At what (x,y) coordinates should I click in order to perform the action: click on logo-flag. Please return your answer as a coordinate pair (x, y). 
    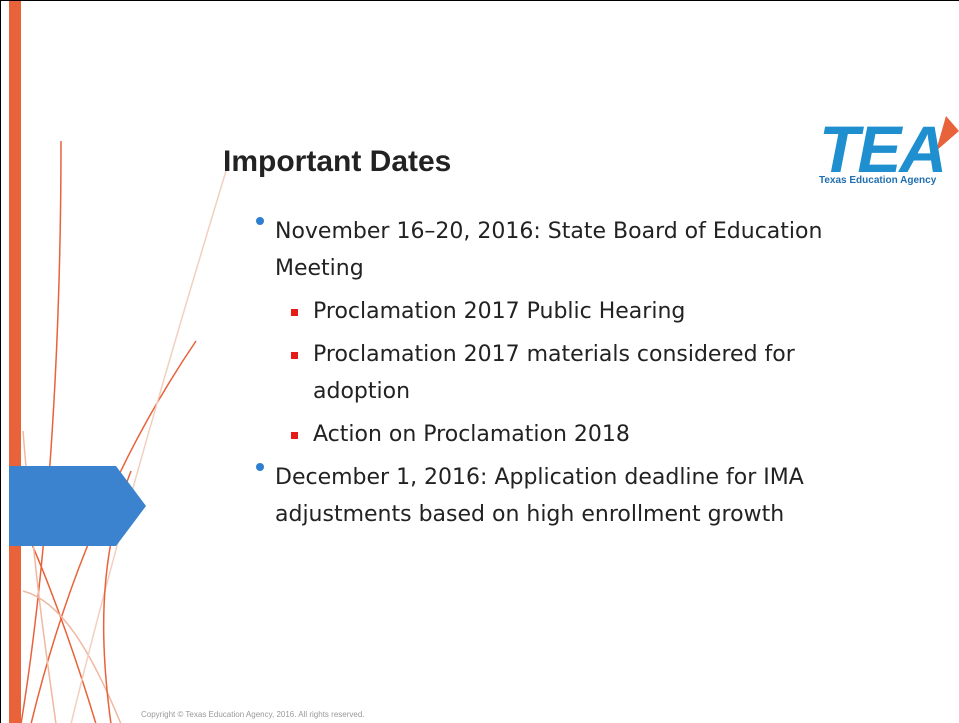
    Looking at the image, I should click on (947, 133).